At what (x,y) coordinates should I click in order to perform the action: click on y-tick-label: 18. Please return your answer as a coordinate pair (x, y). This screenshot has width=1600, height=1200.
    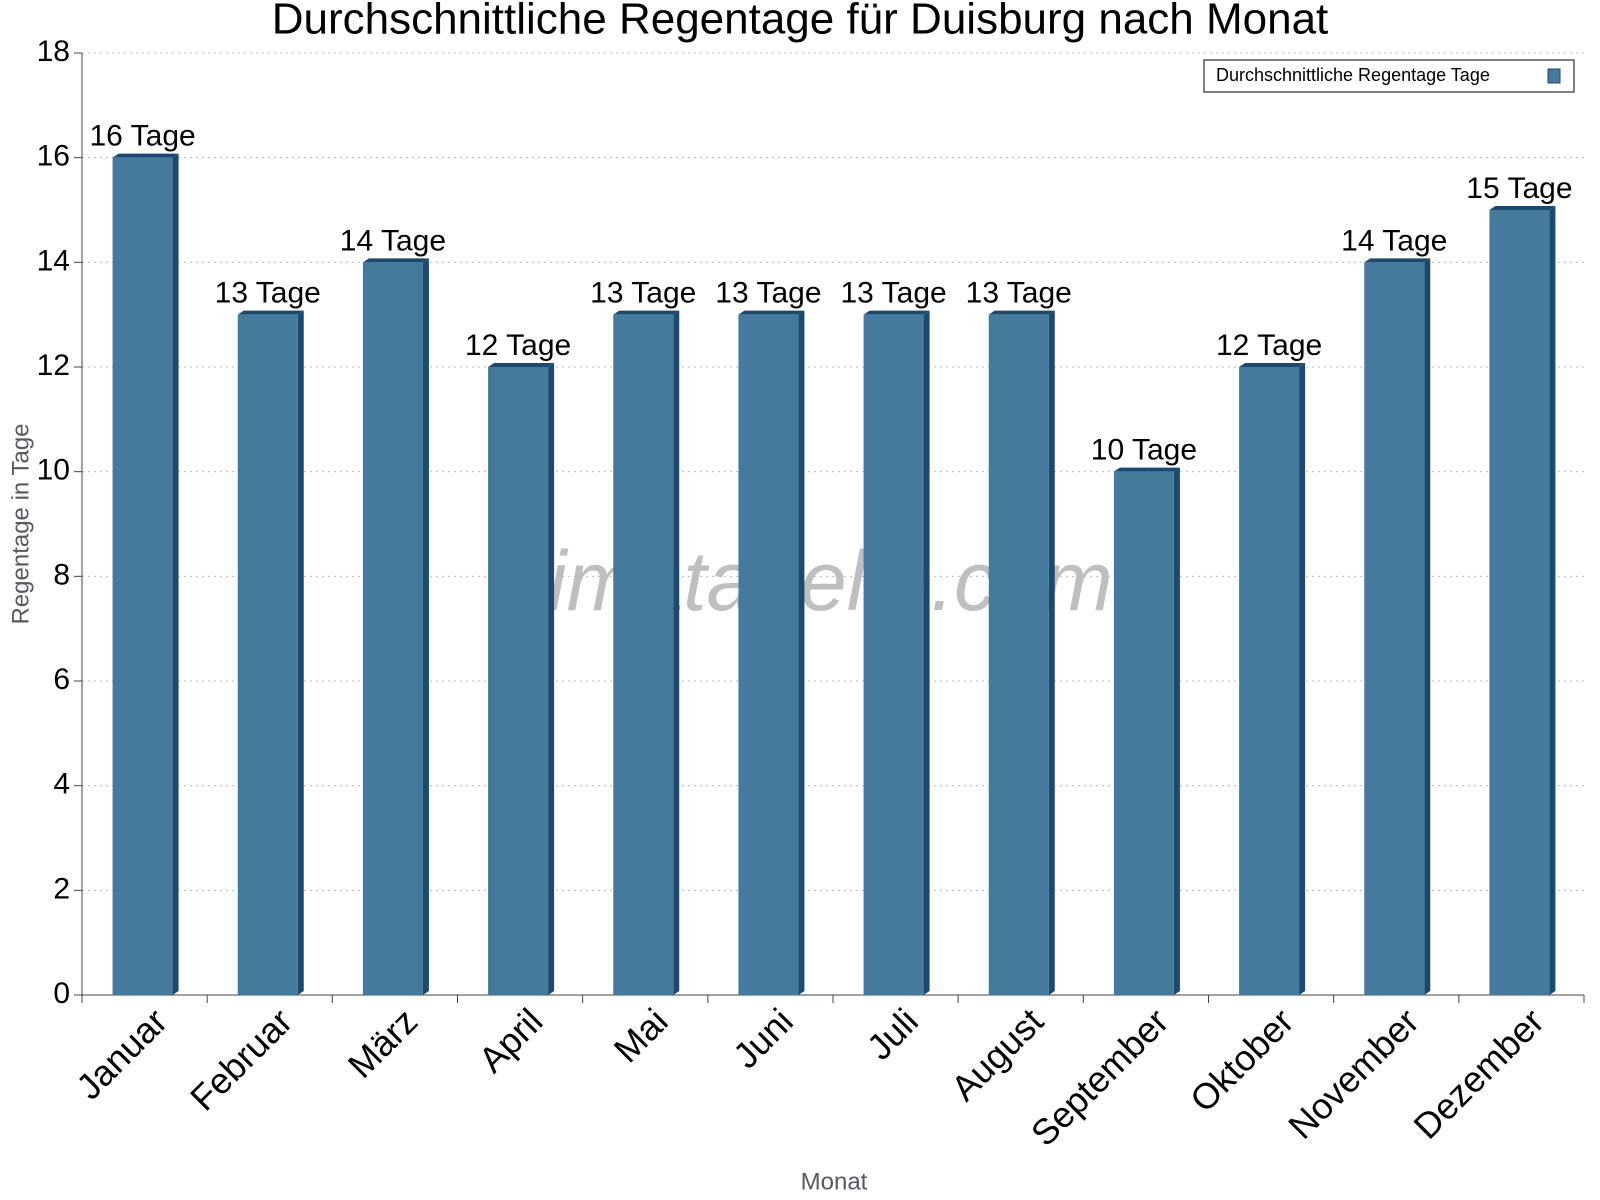
    Looking at the image, I should click on (53, 51).